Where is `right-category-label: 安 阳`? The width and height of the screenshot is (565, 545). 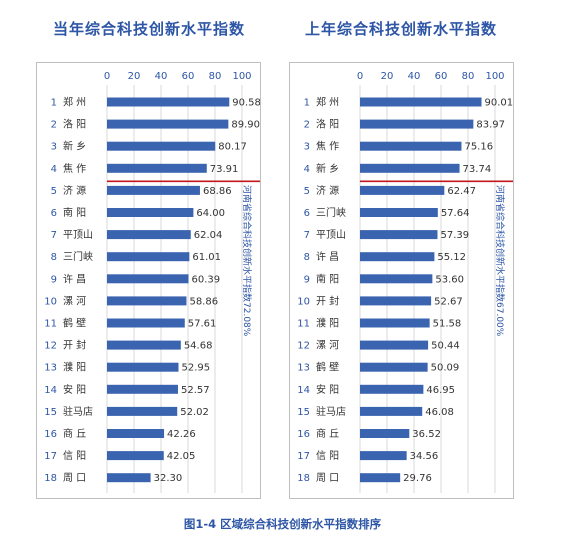
right-category-label: 安 阳 is located at coordinates (327, 389).